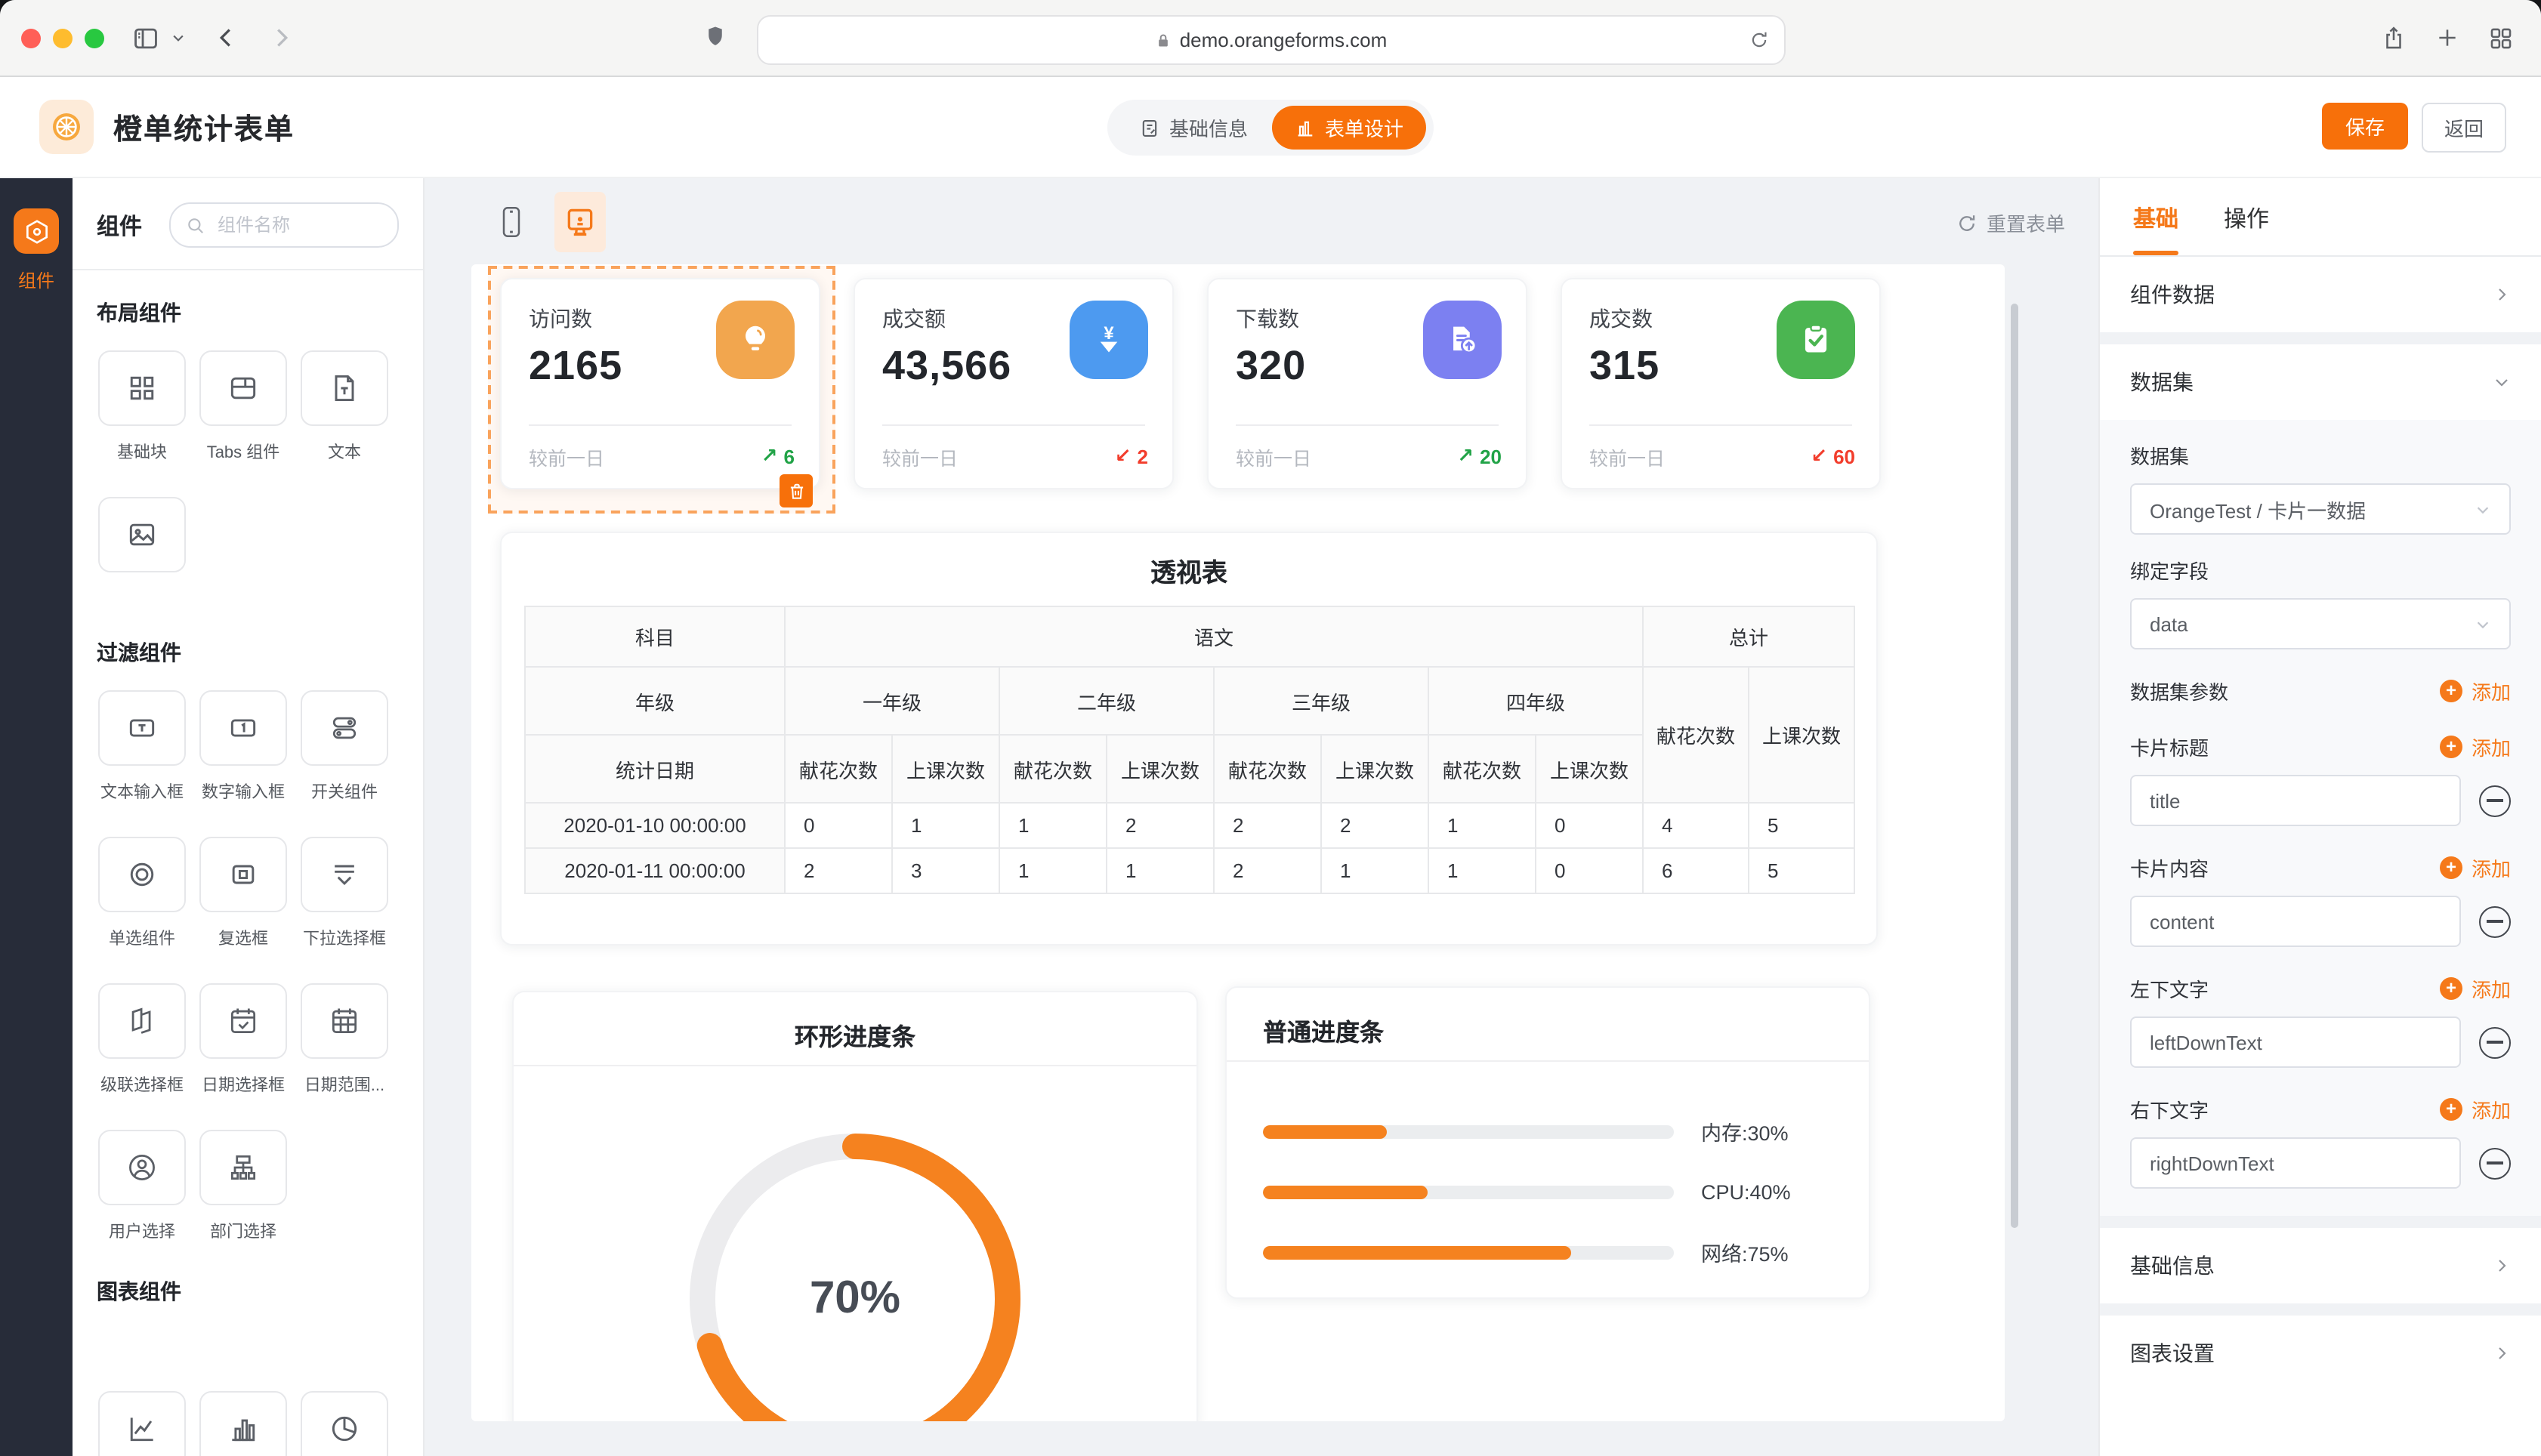  Describe the element at coordinates (142, 1423) in the screenshot. I see `component-item-line-chart` at that location.